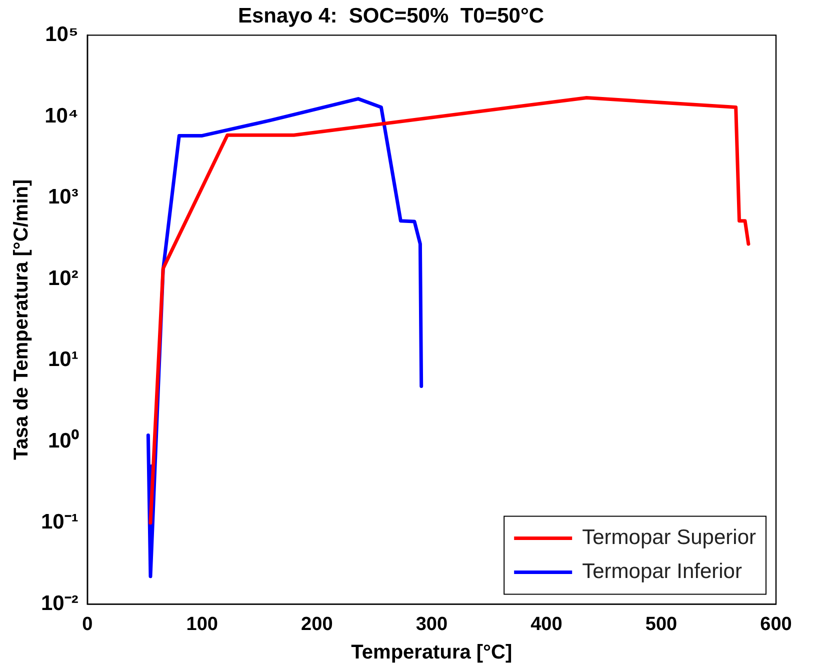  I want to click on y-axis-title: Tasa de Temperatura [°C/min], so click(21, 319).